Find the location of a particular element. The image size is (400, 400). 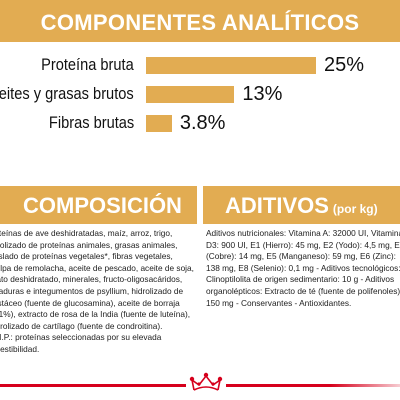

stat-value: 13% is located at coordinates (262, 94).